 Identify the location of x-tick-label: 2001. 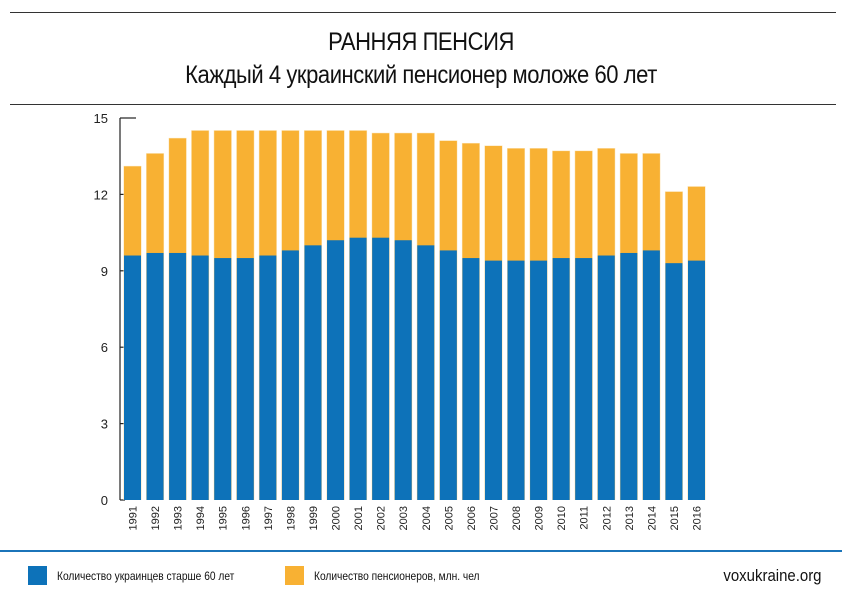
(359, 518).